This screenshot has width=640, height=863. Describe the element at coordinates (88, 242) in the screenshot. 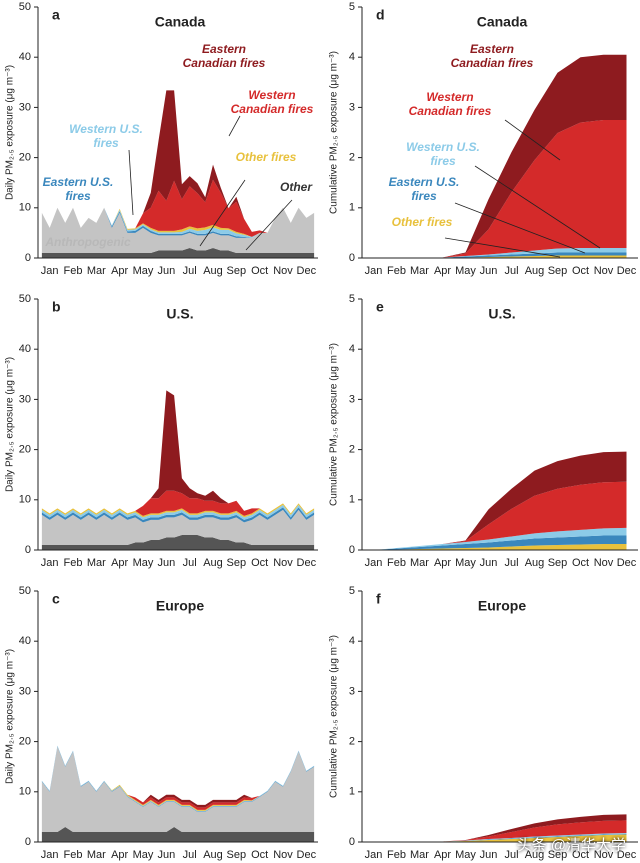

I see `series-label: Anthropogenic` at that location.